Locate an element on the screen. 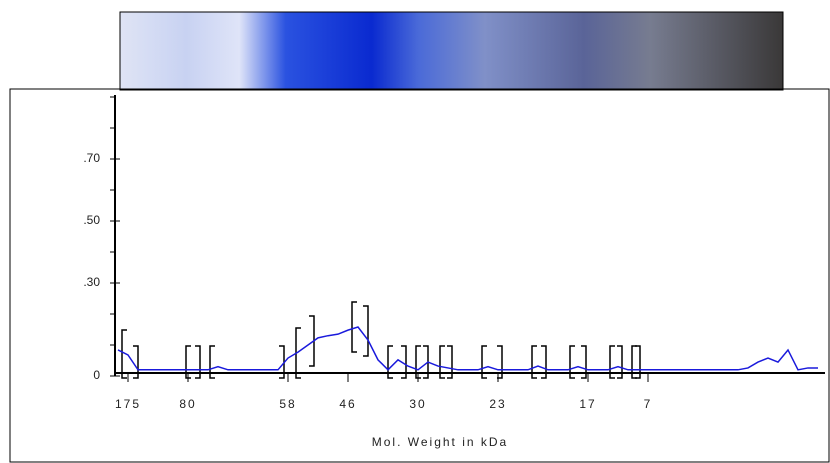 The height and width of the screenshot is (463, 830). x-tick-label: 17 is located at coordinates (587, 404).